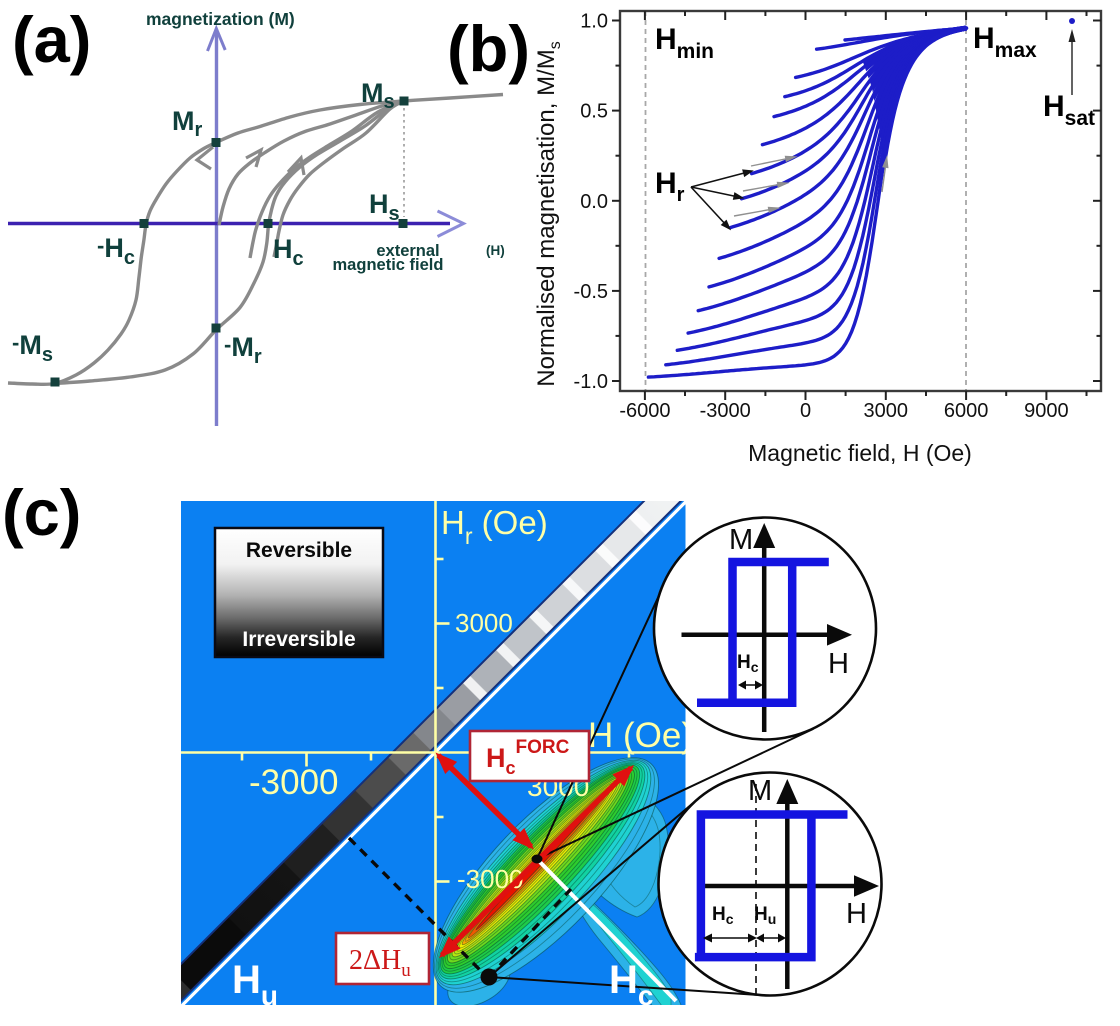  Describe the element at coordinates (594, 112) in the screenshot. I see `svg-text: 0.5` at that location.